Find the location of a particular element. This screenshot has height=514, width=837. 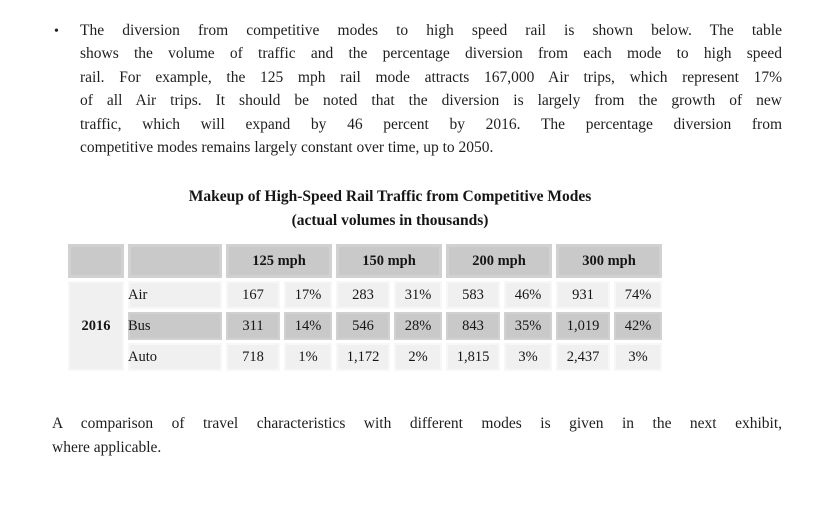

percent-cell: 31% is located at coordinates (418, 295).